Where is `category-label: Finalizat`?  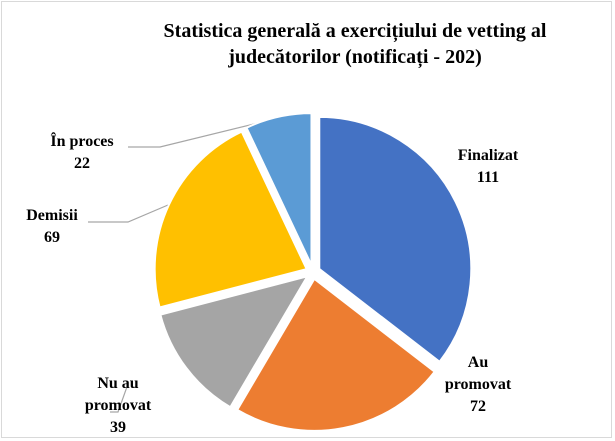 category-label: Finalizat is located at coordinates (488, 155).